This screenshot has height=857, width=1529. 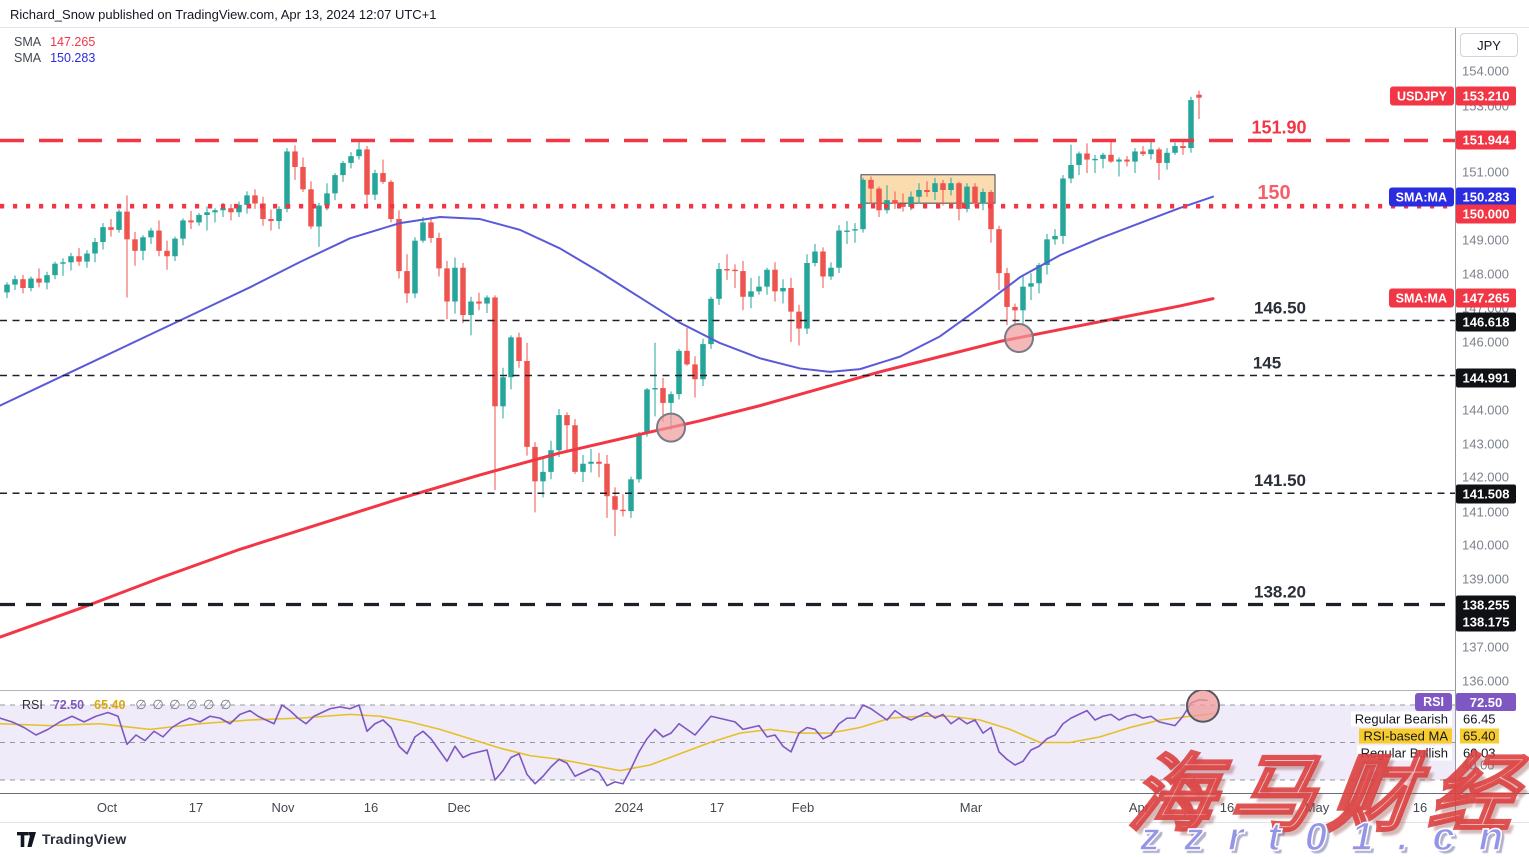 What do you see at coordinates (1486, 494) in the screenshot?
I see `price-badge: 141.508` at bounding box center [1486, 494].